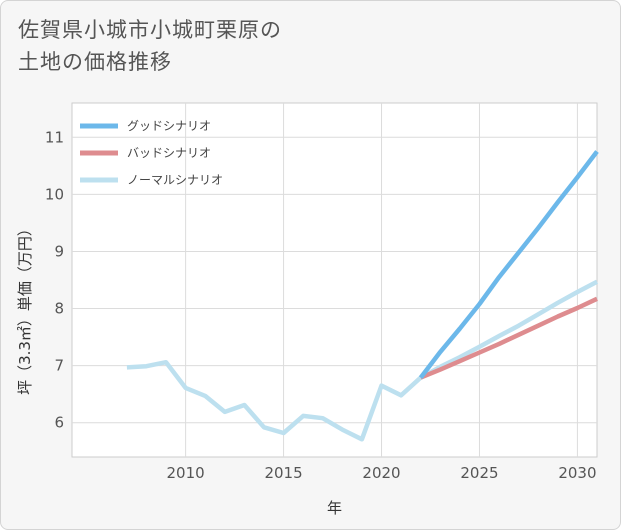  I want to click on y-tick-label: 11, so click(54, 137).